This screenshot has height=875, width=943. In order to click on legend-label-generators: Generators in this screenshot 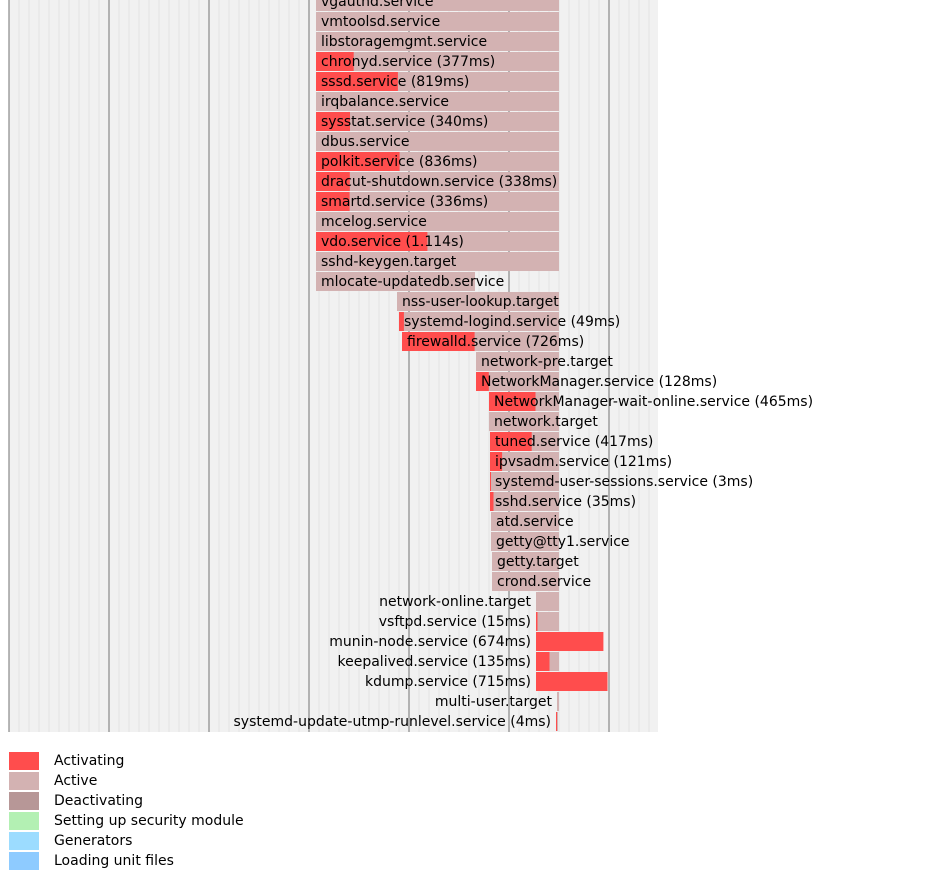, I will do `click(93, 841)`.